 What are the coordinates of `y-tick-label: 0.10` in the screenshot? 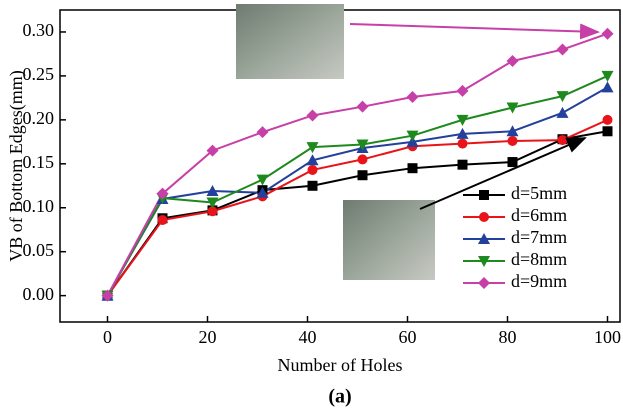 It's located at (39, 206).